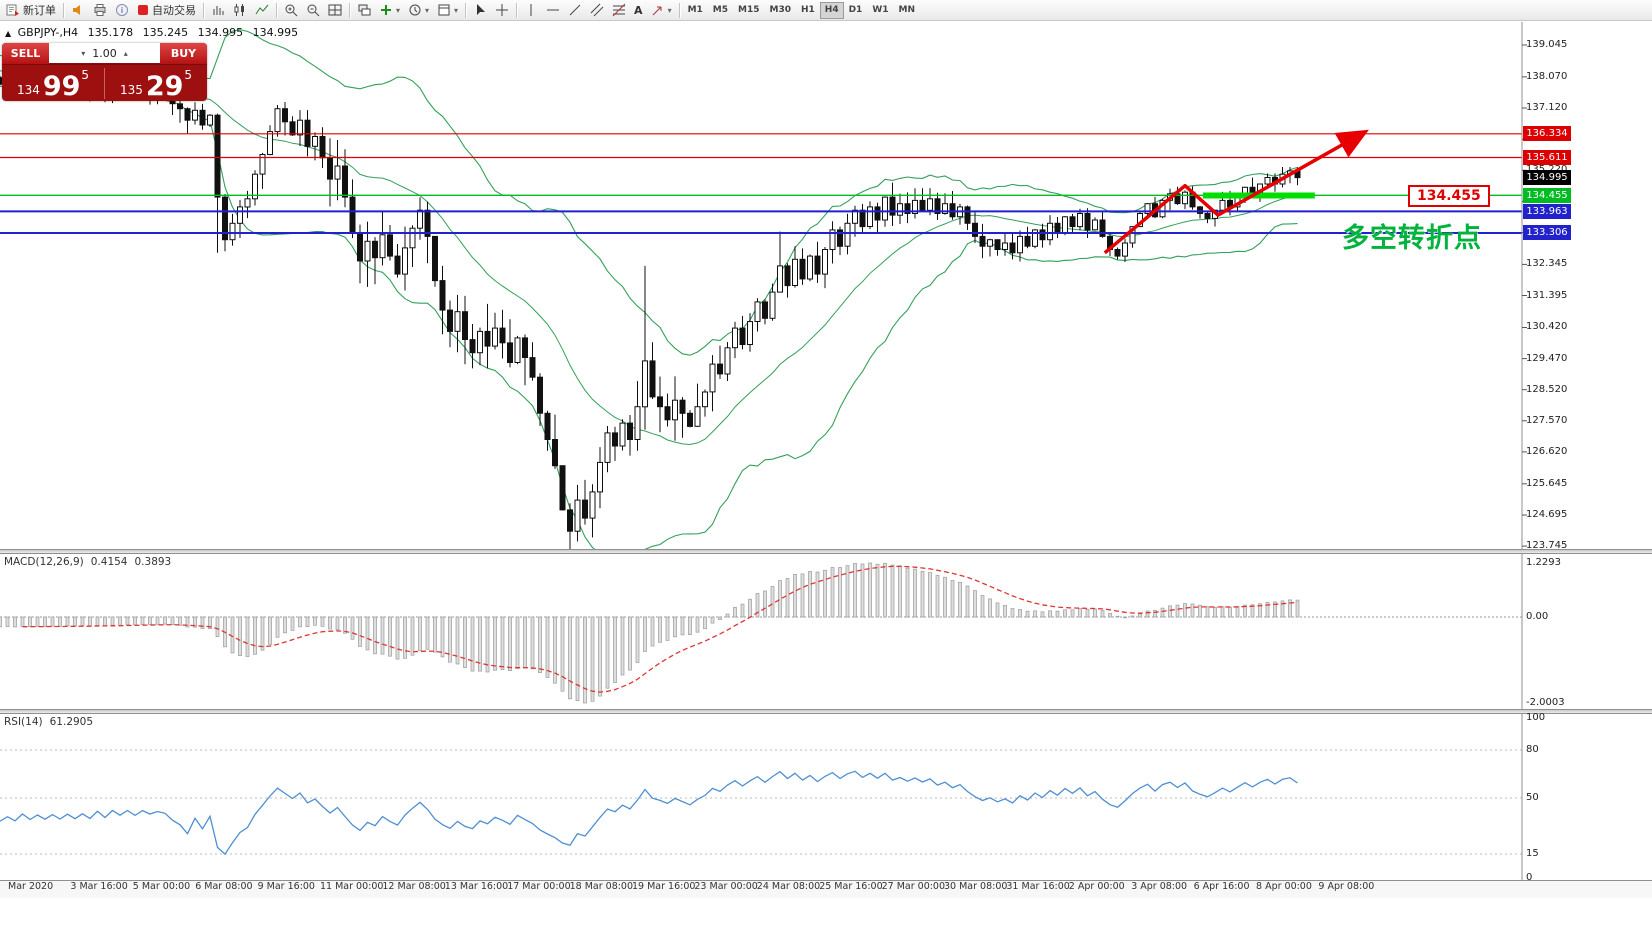 The image size is (1652, 947). I want to click on channel-tool-button, so click(597, 10).